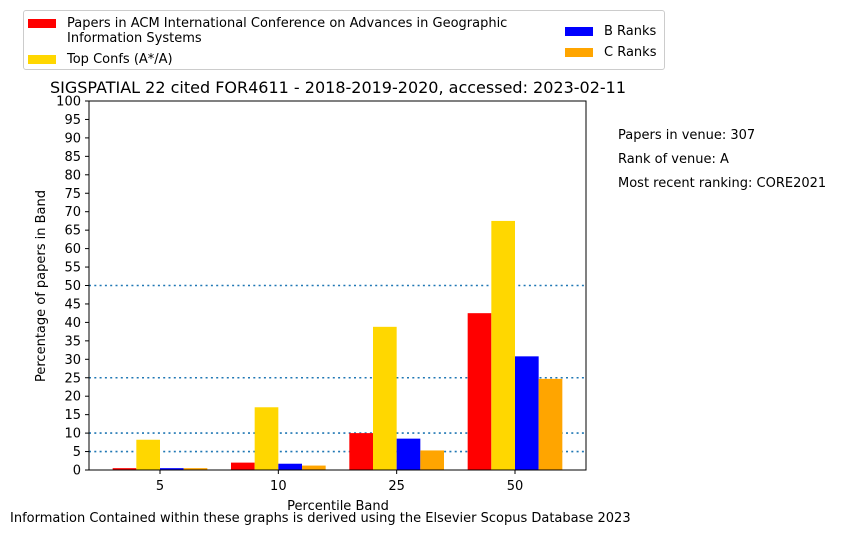  Describe the element at coordinates (160, 486) in the screenshot. I see `x-tick-label-5: 5` at that location.